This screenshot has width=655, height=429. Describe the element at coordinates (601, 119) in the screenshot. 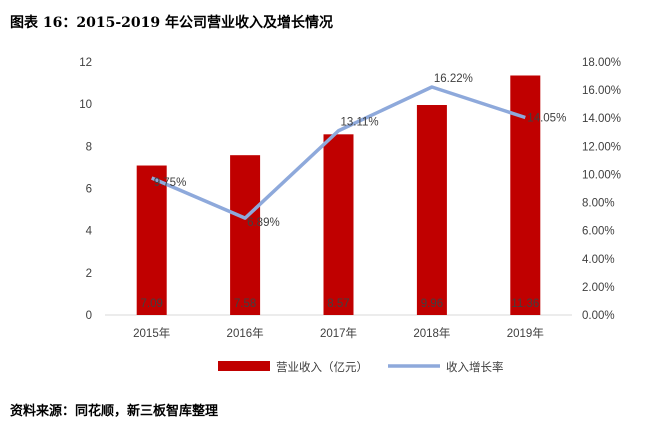

I see `right-axis-tick: 14.00%` at that location.